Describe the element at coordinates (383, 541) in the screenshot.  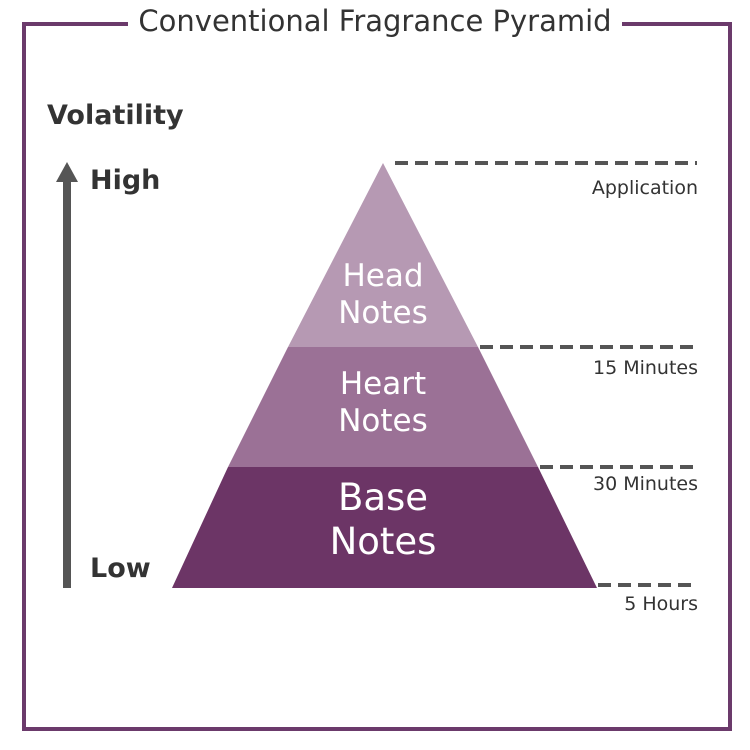
I see `base-notes-line2: Notes` at that location.